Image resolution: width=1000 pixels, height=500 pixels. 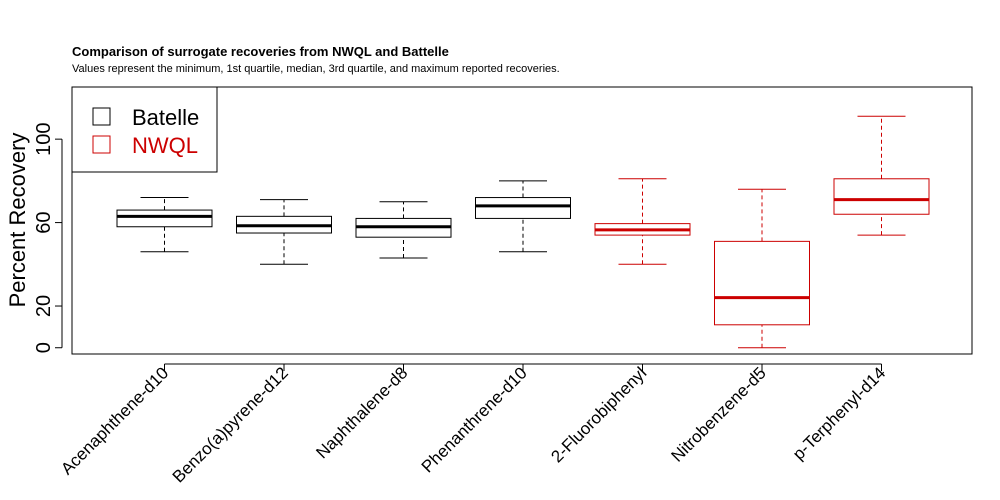 I want to click on x-tick-label: Acenaphthene-d10, so click(x=114, y=420).